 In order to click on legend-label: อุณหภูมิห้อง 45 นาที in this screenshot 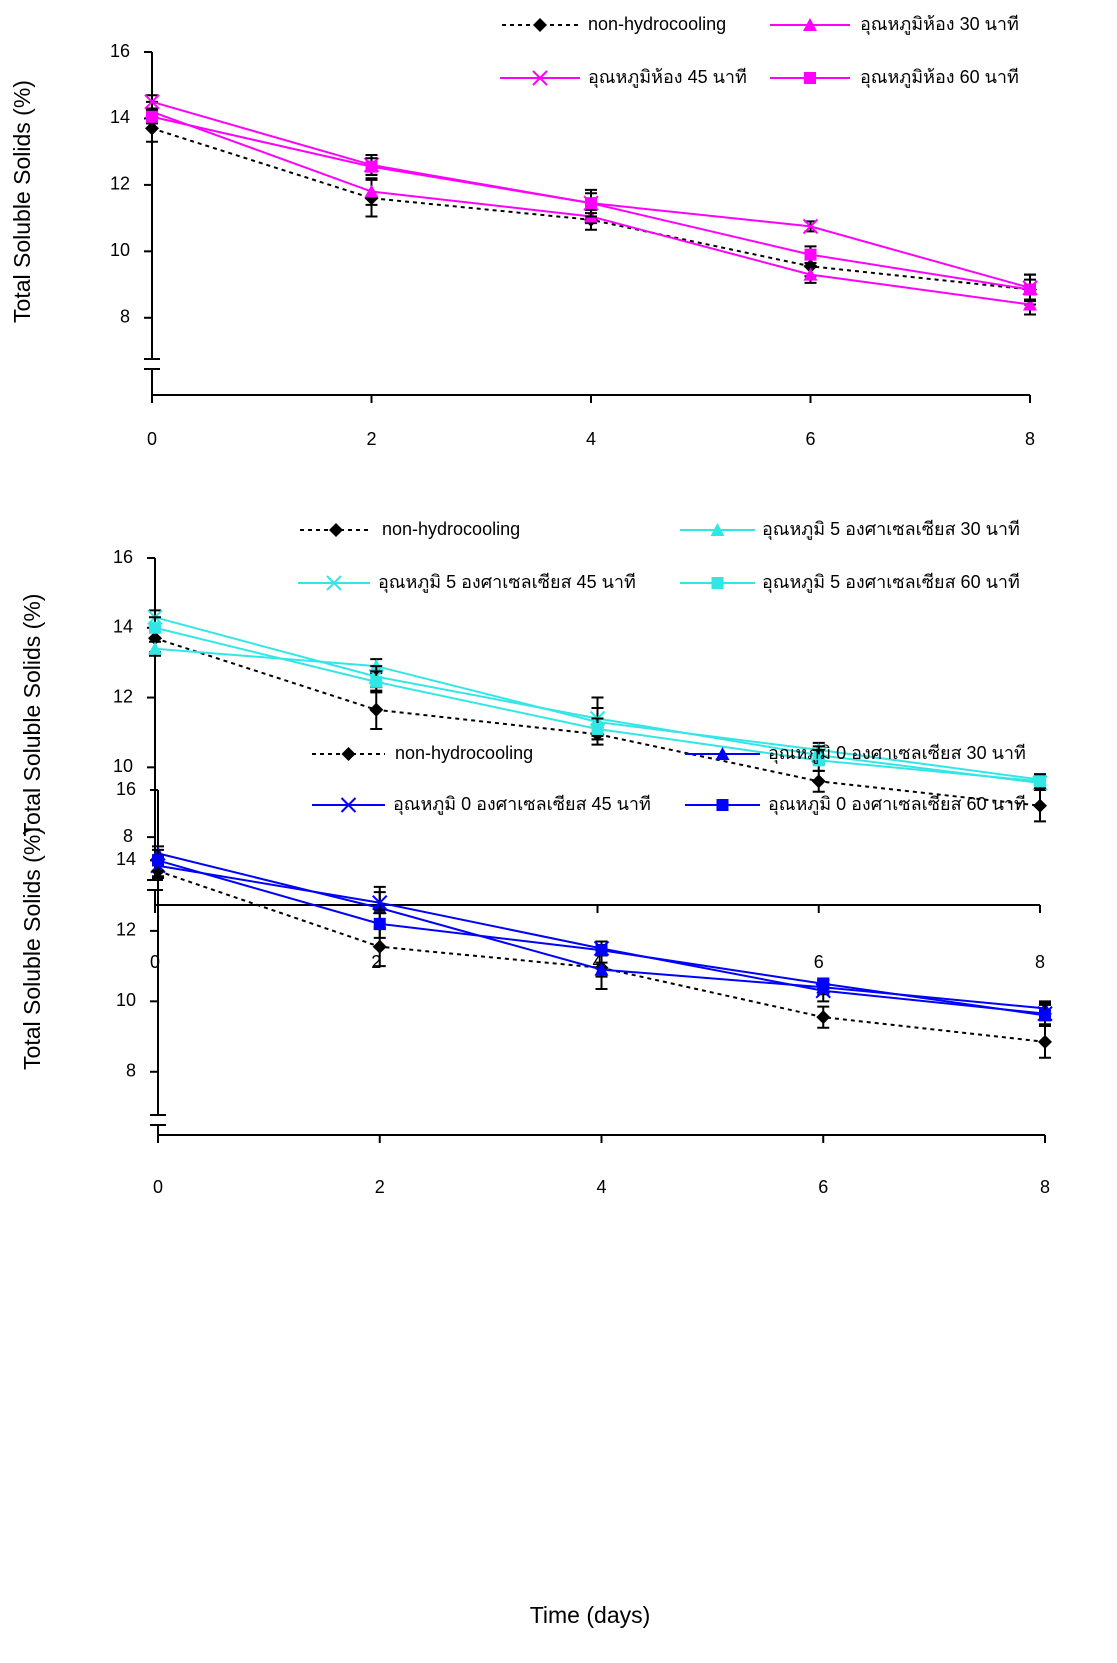, I will do `click(667, 77)`.